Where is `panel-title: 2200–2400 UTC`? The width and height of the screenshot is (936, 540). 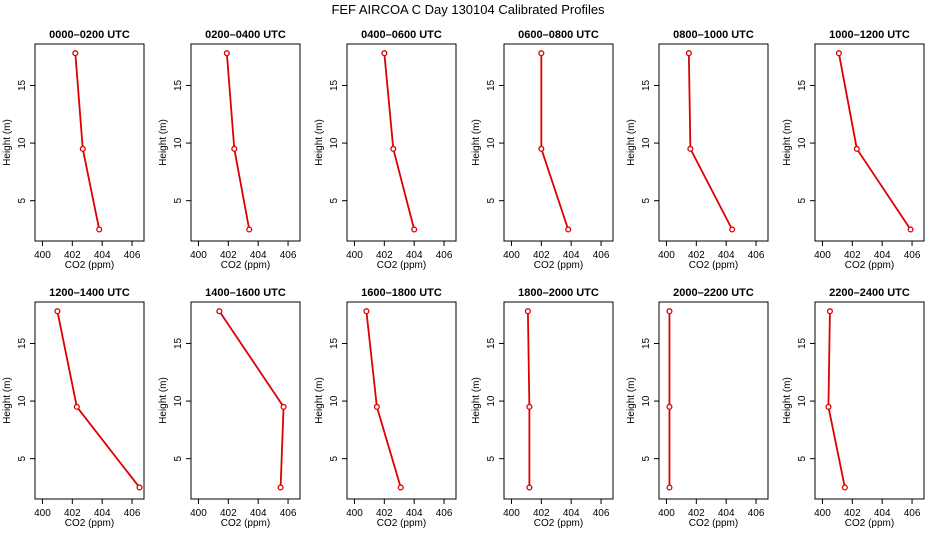
panel-title: 2200–2400 UTC is located at coordinates (869, 293).